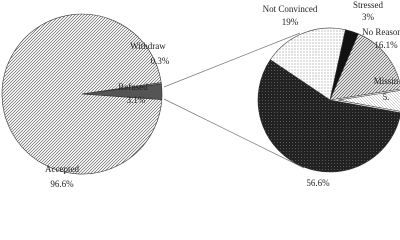 The image size is (400, 240). I want to click on slice-value: 3.1%, so click(136, 100).